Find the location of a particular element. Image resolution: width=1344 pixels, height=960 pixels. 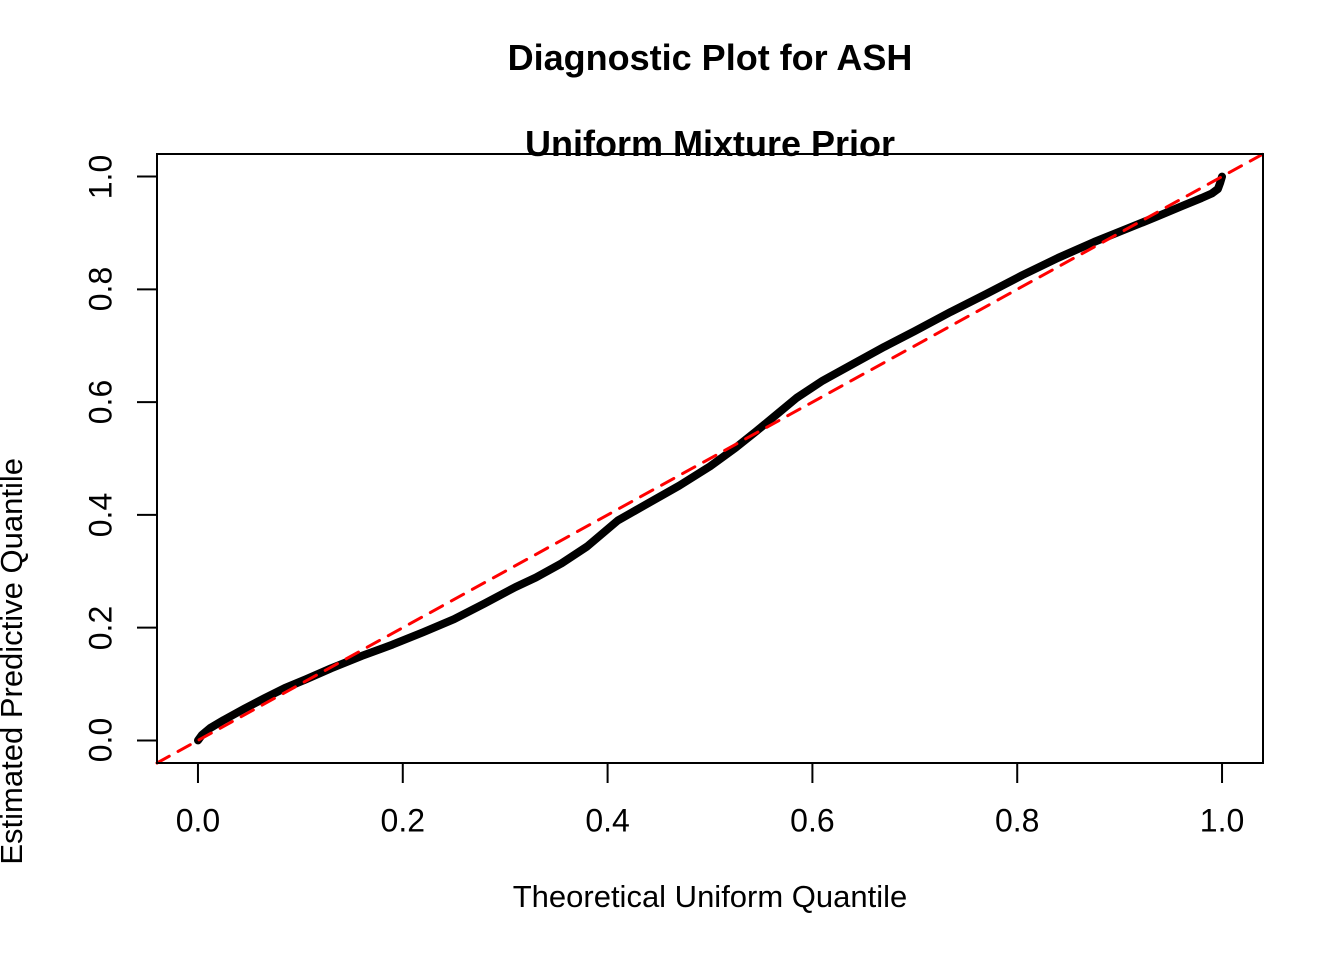

y-tick-label: 0.4 is located at coordinates (100, 515).